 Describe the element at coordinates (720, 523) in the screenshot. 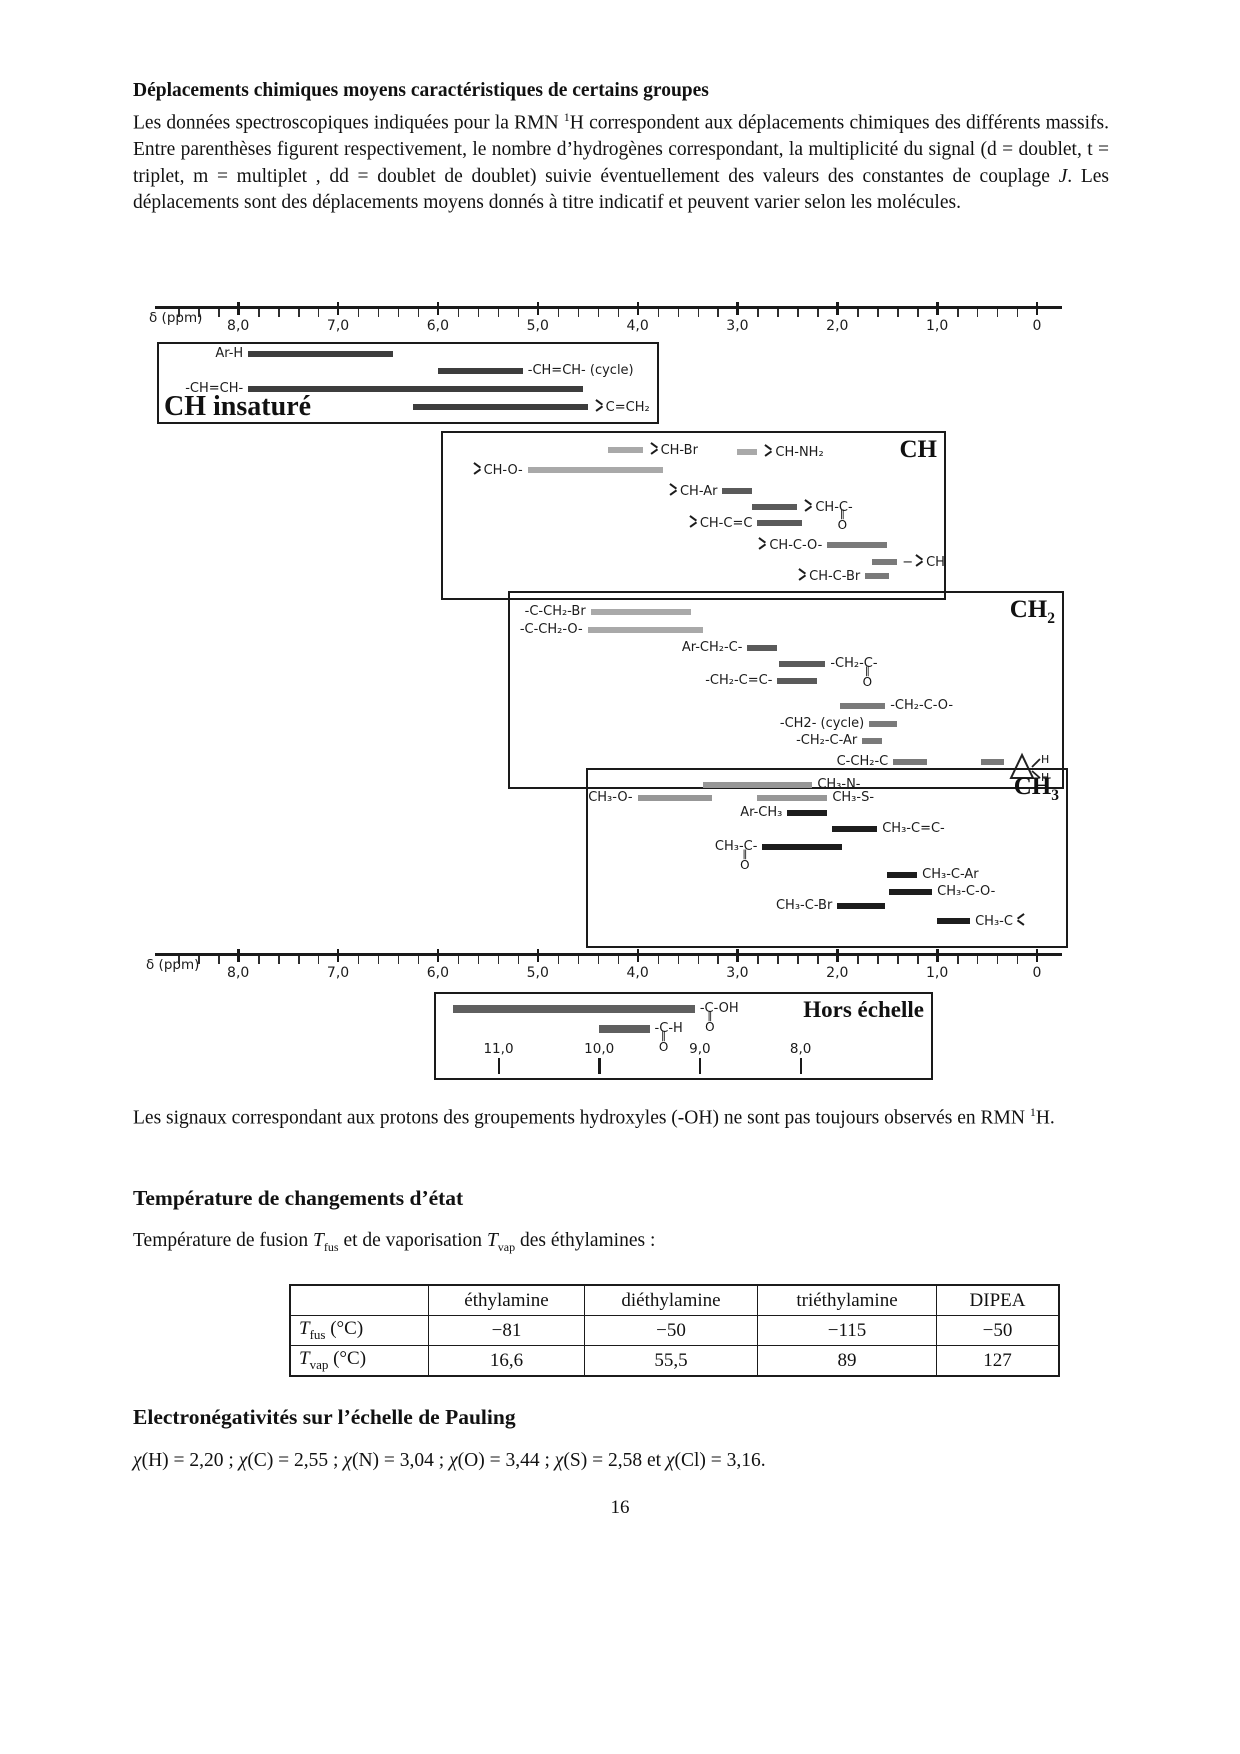

I see `bar-label: CH-C=C` at that location.